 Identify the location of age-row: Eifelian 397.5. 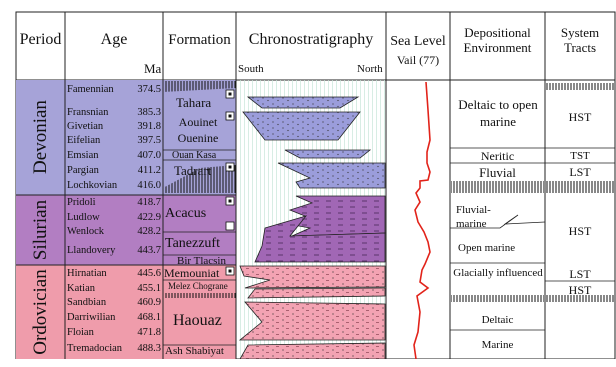
(114, 140).